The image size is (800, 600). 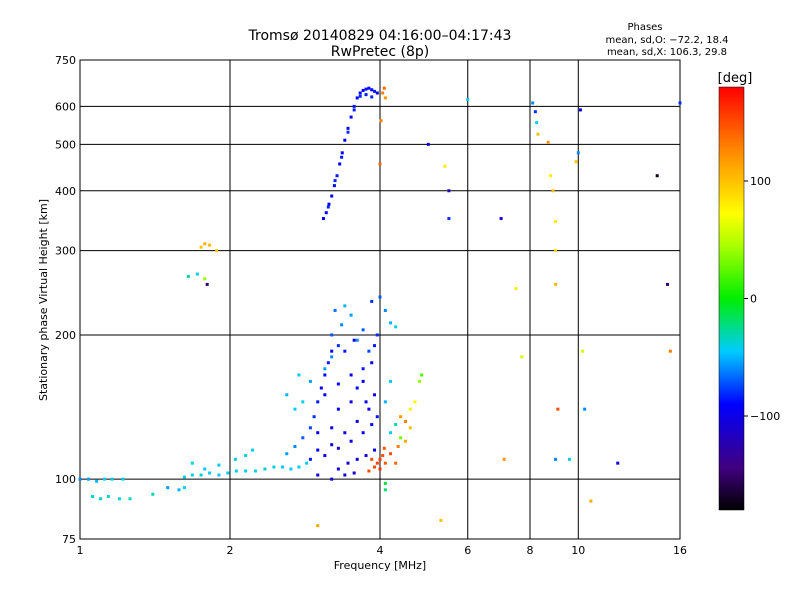 What do you see at coordinates (765, 416) in the screenshot?
I see `colorbar-tick-label: −100` at bounding box center [765, 416].